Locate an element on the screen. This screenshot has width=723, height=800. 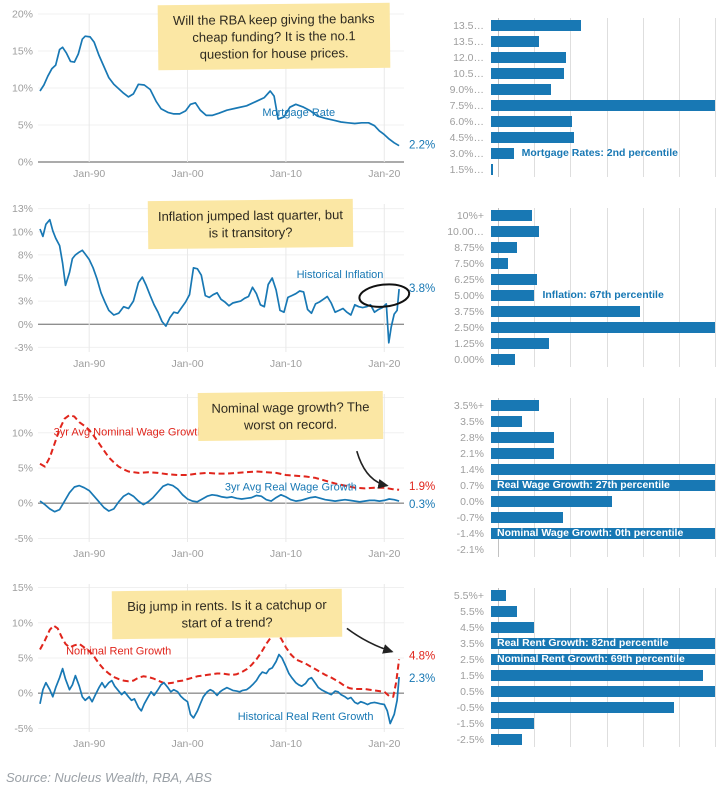
hist-category-label: -0.5% is located at coordinates (470, 707).